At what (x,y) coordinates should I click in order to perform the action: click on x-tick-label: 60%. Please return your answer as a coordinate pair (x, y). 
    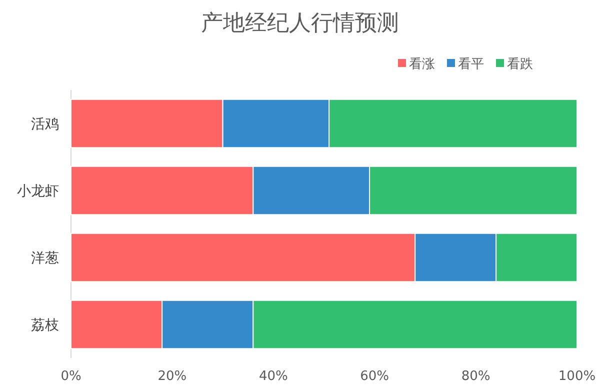
    Looking at the image, I should click on (375, 376).